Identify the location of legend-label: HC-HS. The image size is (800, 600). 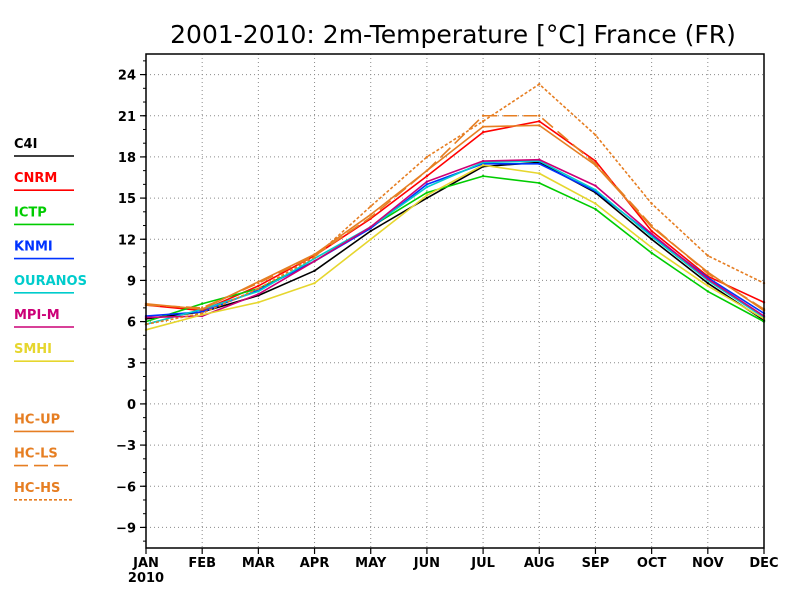
(37, 488).